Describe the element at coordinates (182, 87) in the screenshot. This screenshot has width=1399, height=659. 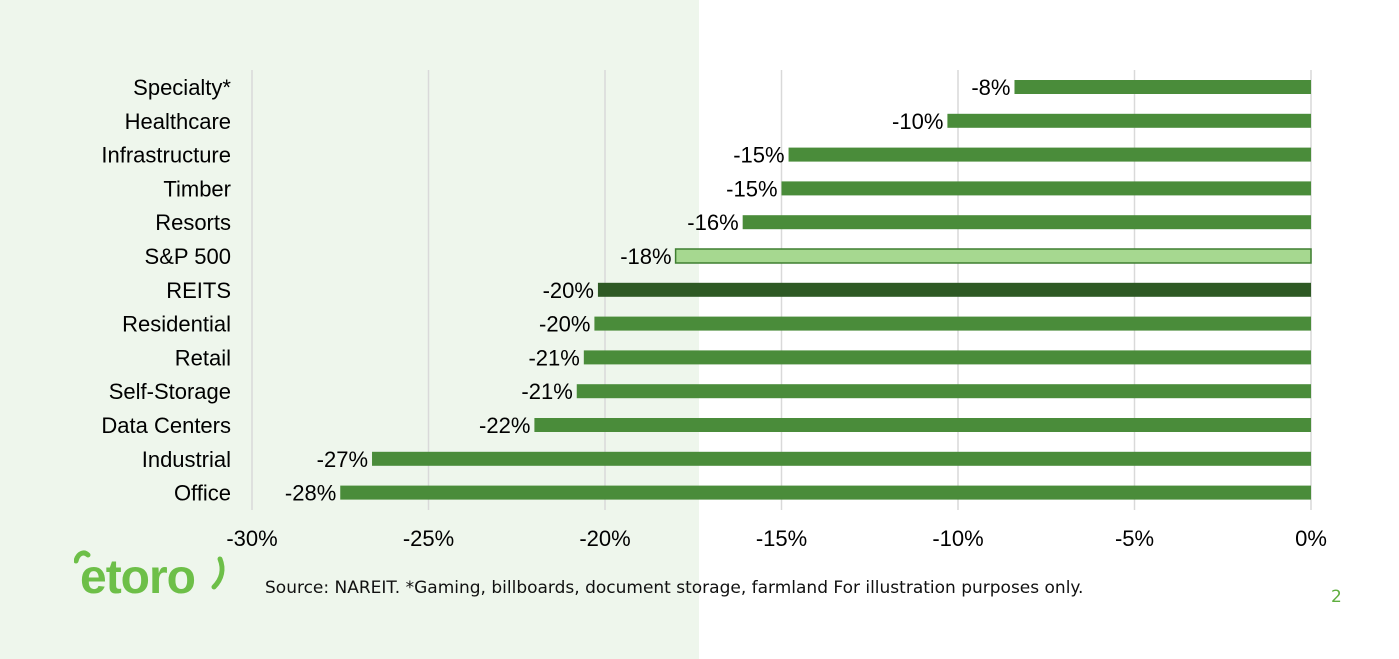
I see `category-label: Specialty*` at that location.